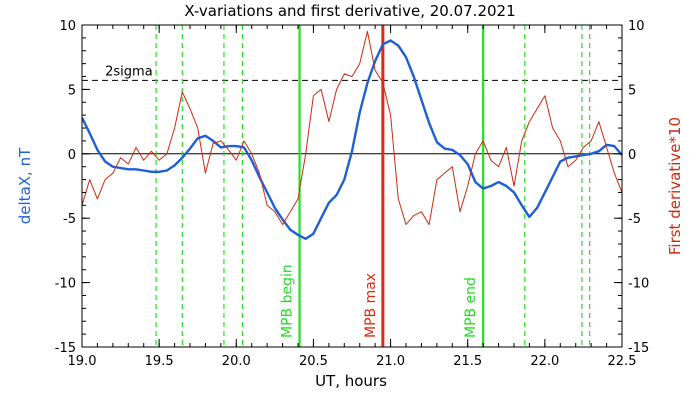 The height and width of the screenshot is (400, 700). I want to click on x-tick-label: 20.5, so click(313, 361).